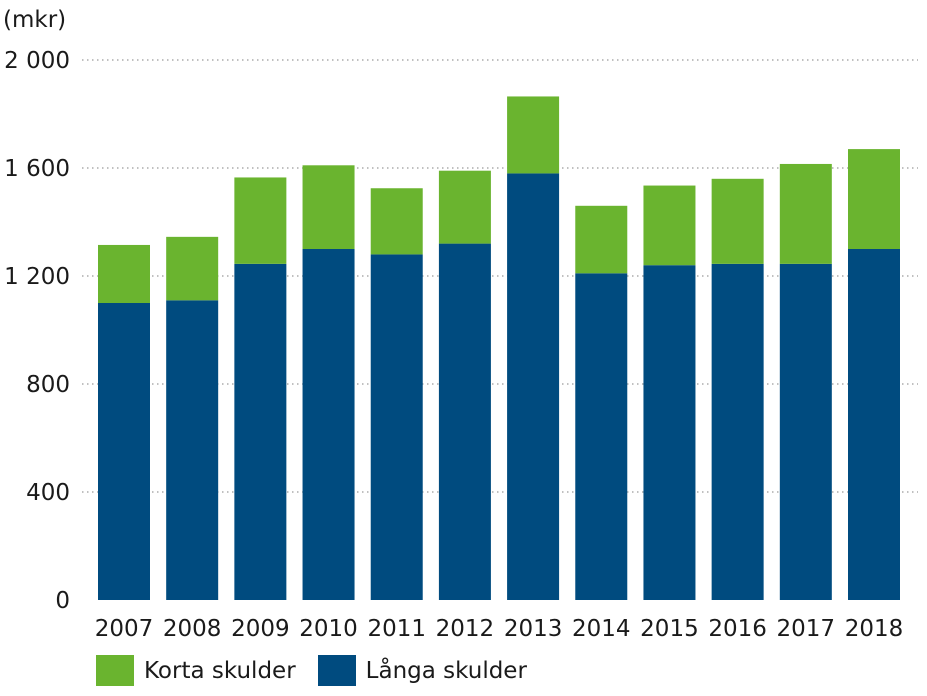 The width and height of the screenshot is (927, 696). What do you see at coordinates (34, 20) in the screenshot?
I see `unit-label: (mkr)` at bounding box center [34, 20].